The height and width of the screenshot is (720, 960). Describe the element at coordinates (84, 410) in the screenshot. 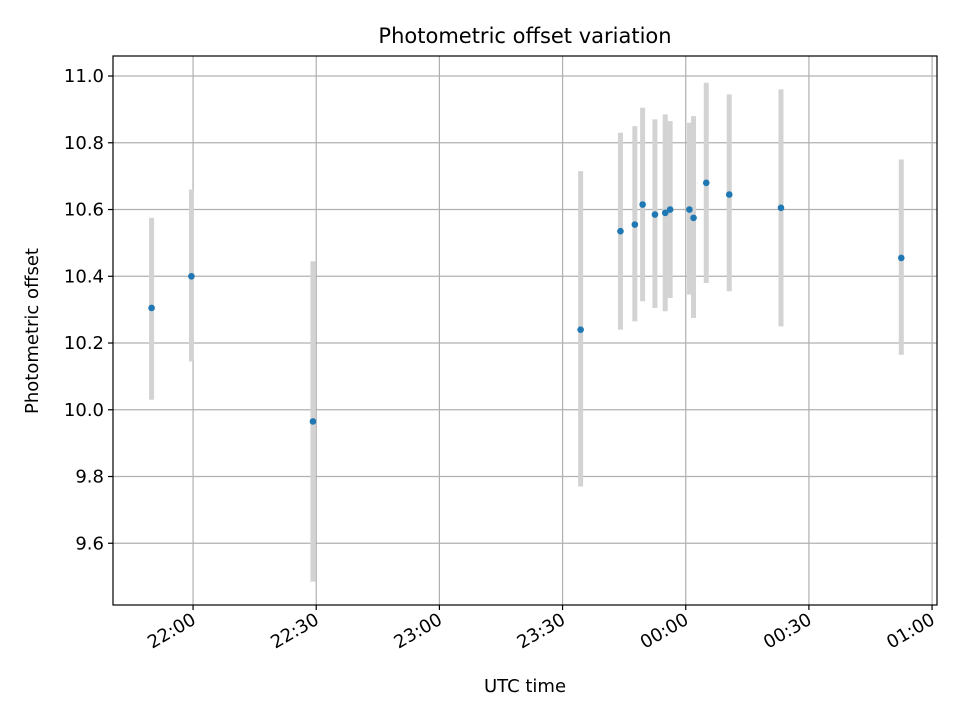

I see `y-tick-label: 10.0` at that location.